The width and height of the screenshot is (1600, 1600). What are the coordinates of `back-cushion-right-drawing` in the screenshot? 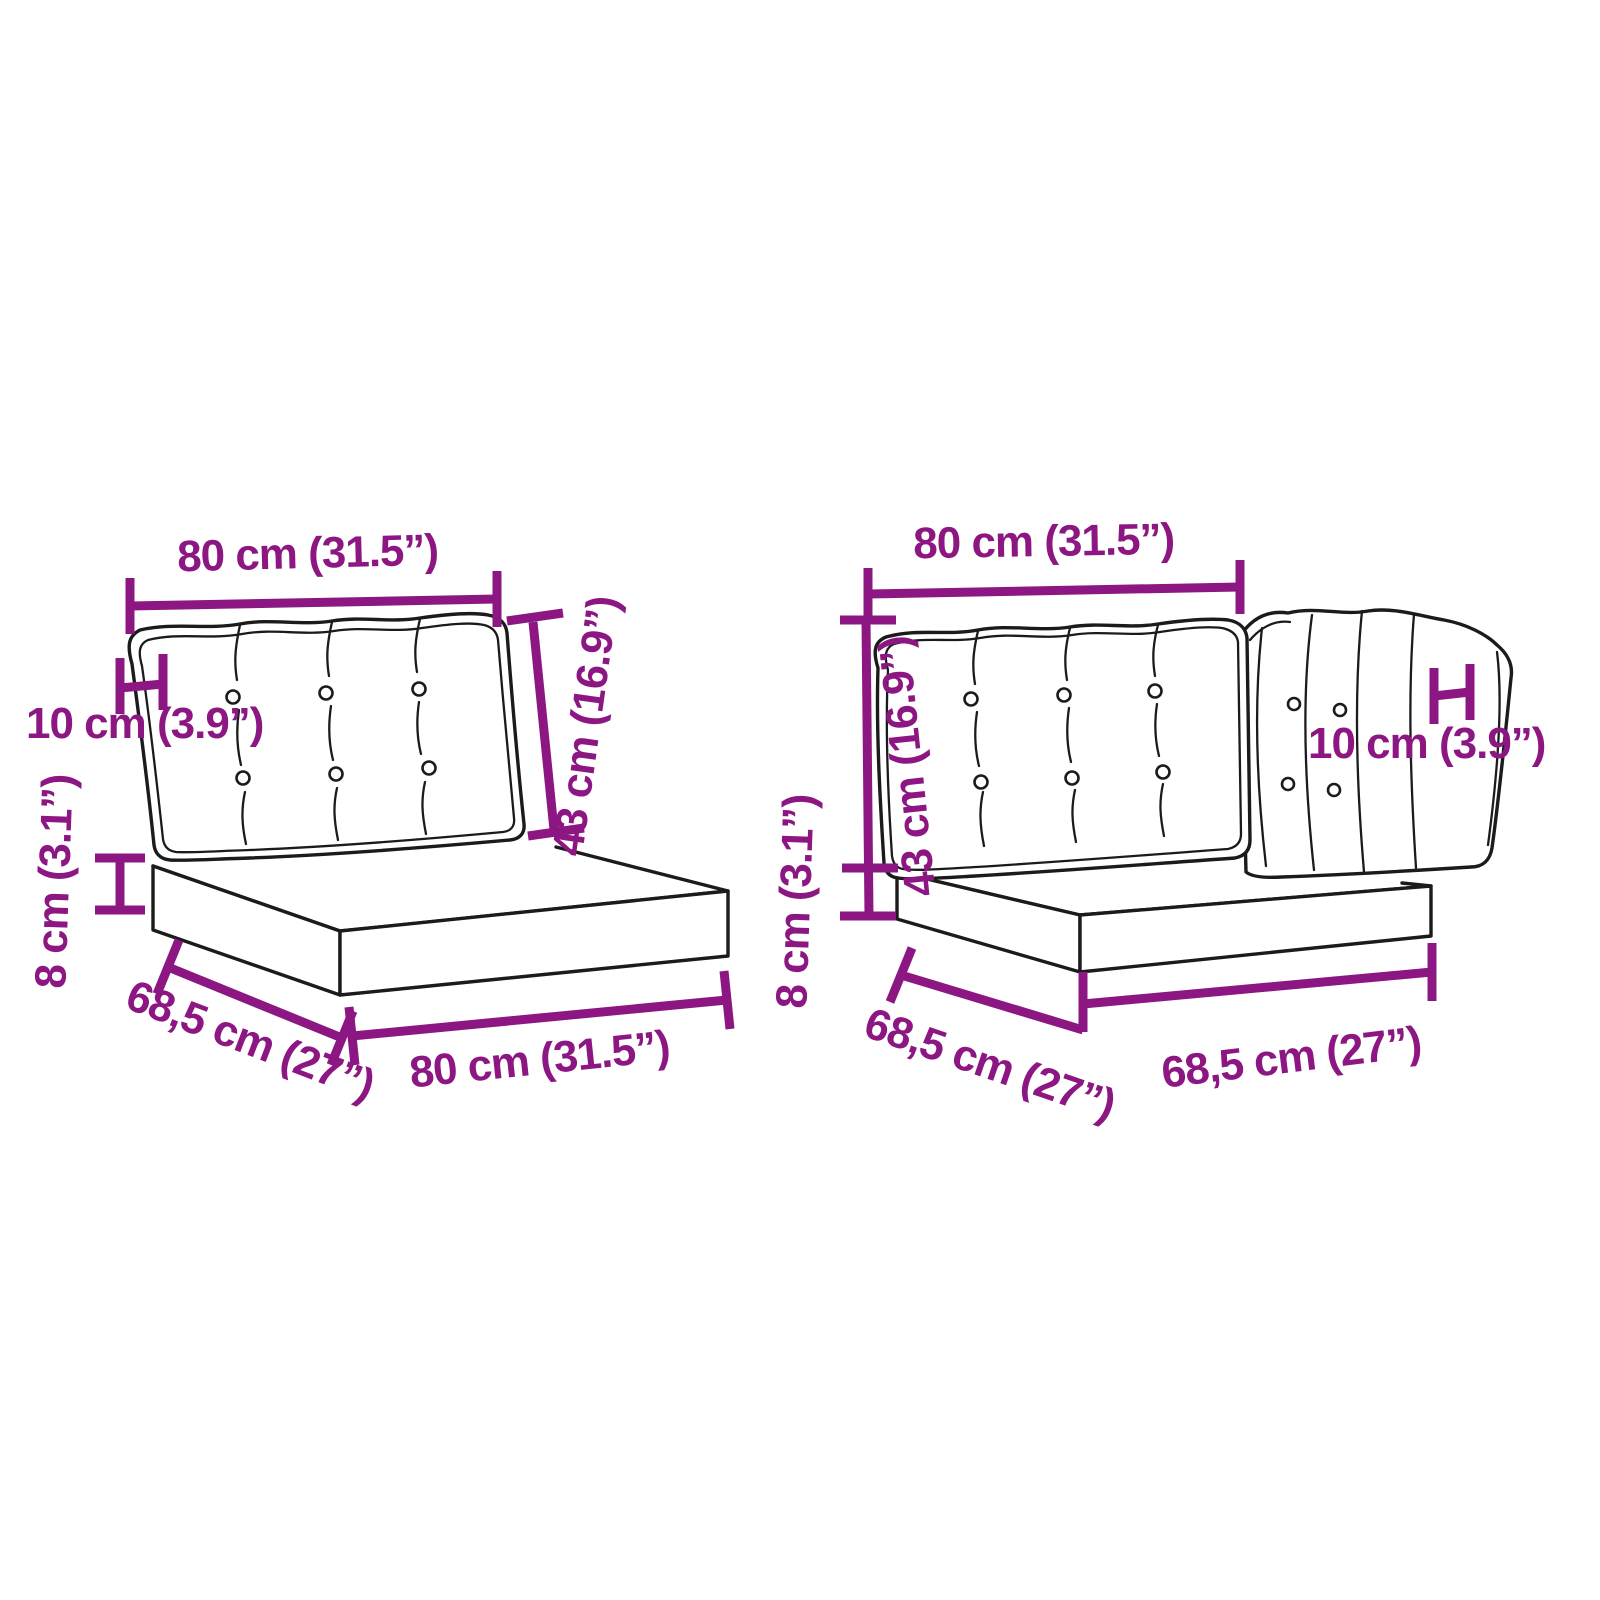 It's located at (1376, 744).